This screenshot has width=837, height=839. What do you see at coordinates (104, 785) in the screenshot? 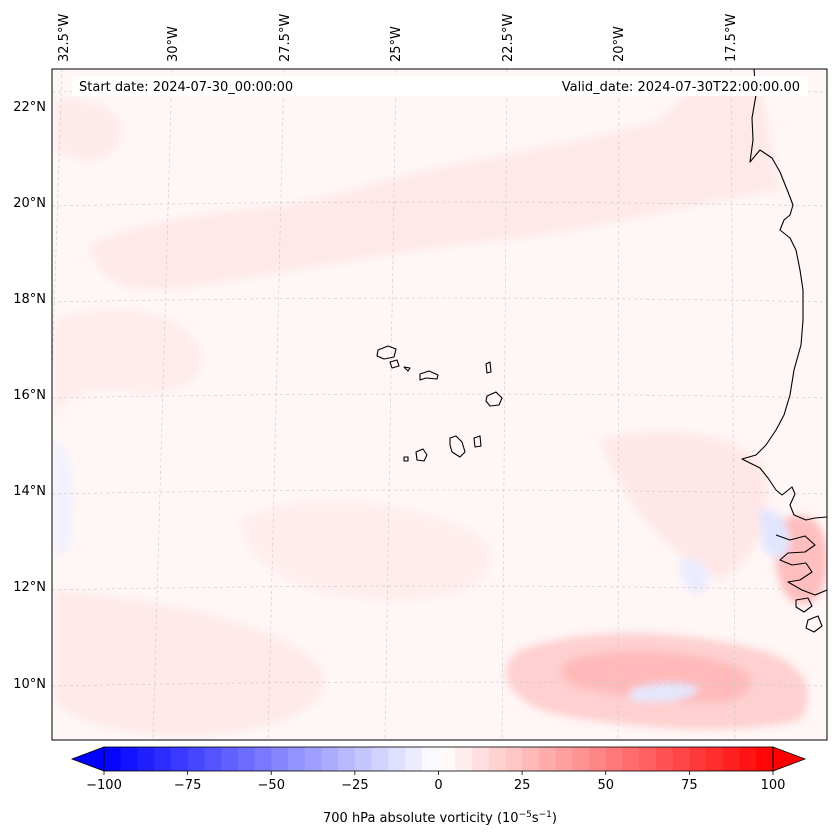
I see `colorbar-tick-label: −100` at bounding box center [104, 785].